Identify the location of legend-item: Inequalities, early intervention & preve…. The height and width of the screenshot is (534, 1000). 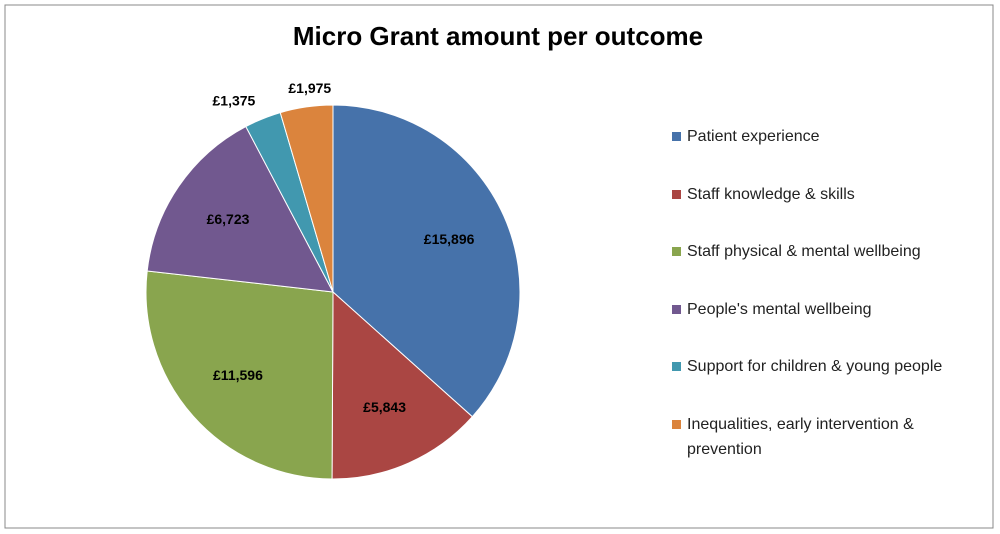
(822, 441).